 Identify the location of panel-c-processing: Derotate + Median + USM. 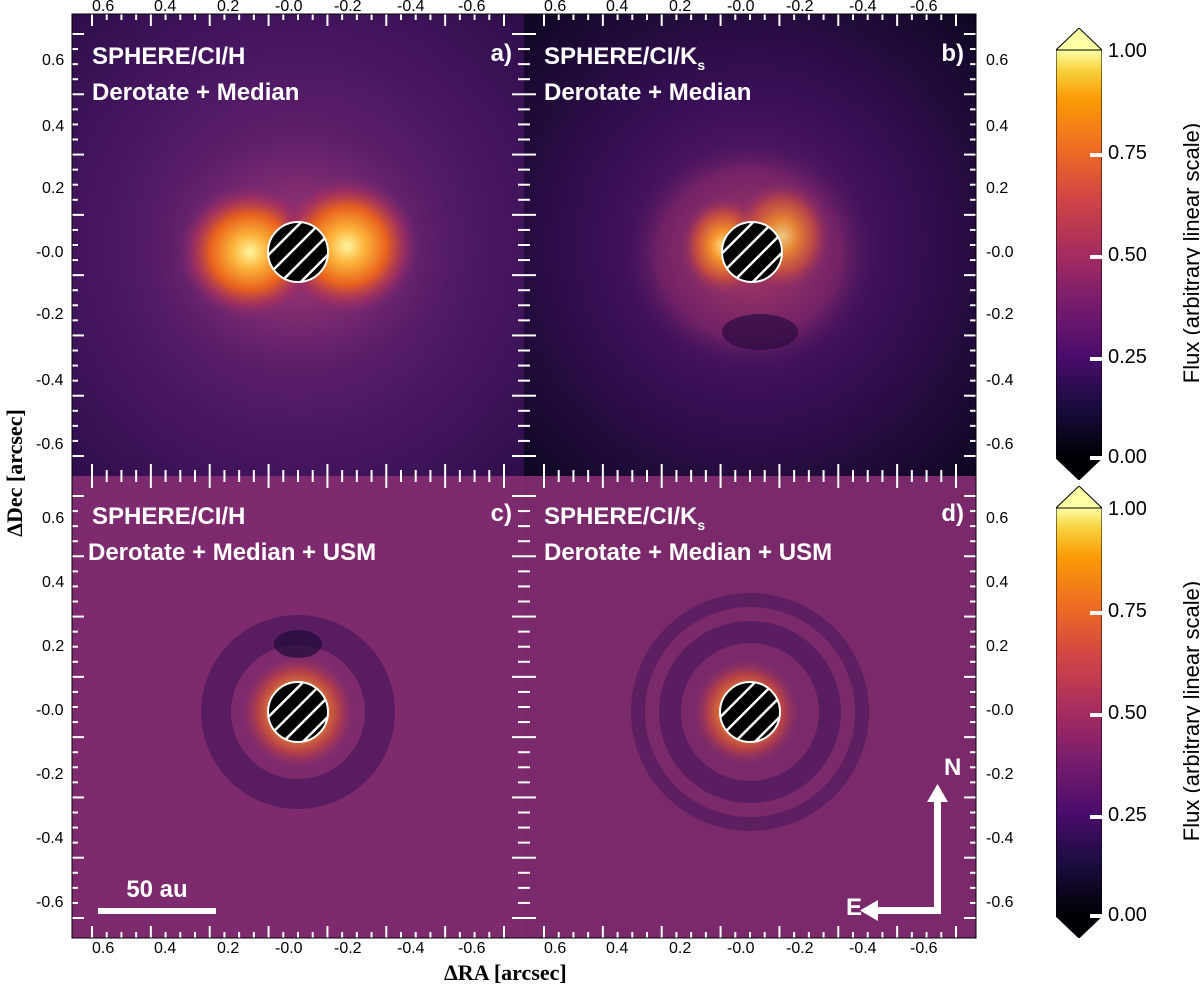
(232, 552).